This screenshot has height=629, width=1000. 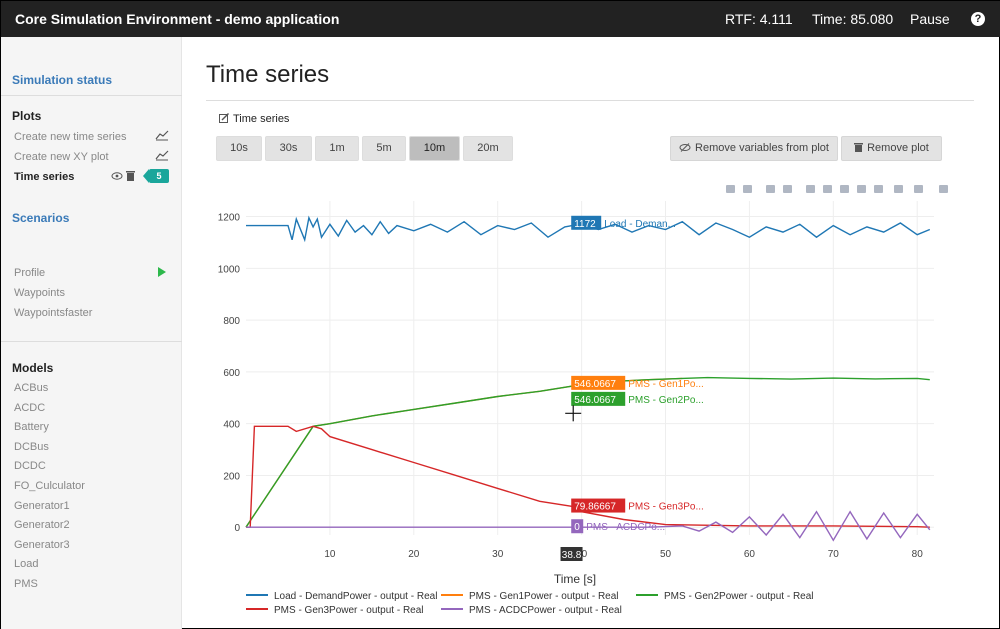 What do you see at coordinates (31, 427) in the screenshot?
I see `sidebar-item-model: Battery` at bounding box center [31, 427].